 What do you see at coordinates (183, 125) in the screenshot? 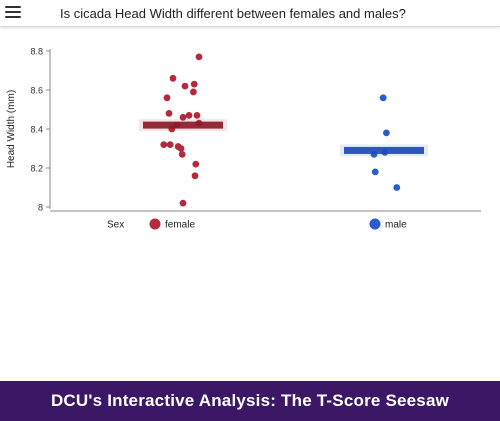
I see `female-mean-bar` at bounding box center [183, 125].